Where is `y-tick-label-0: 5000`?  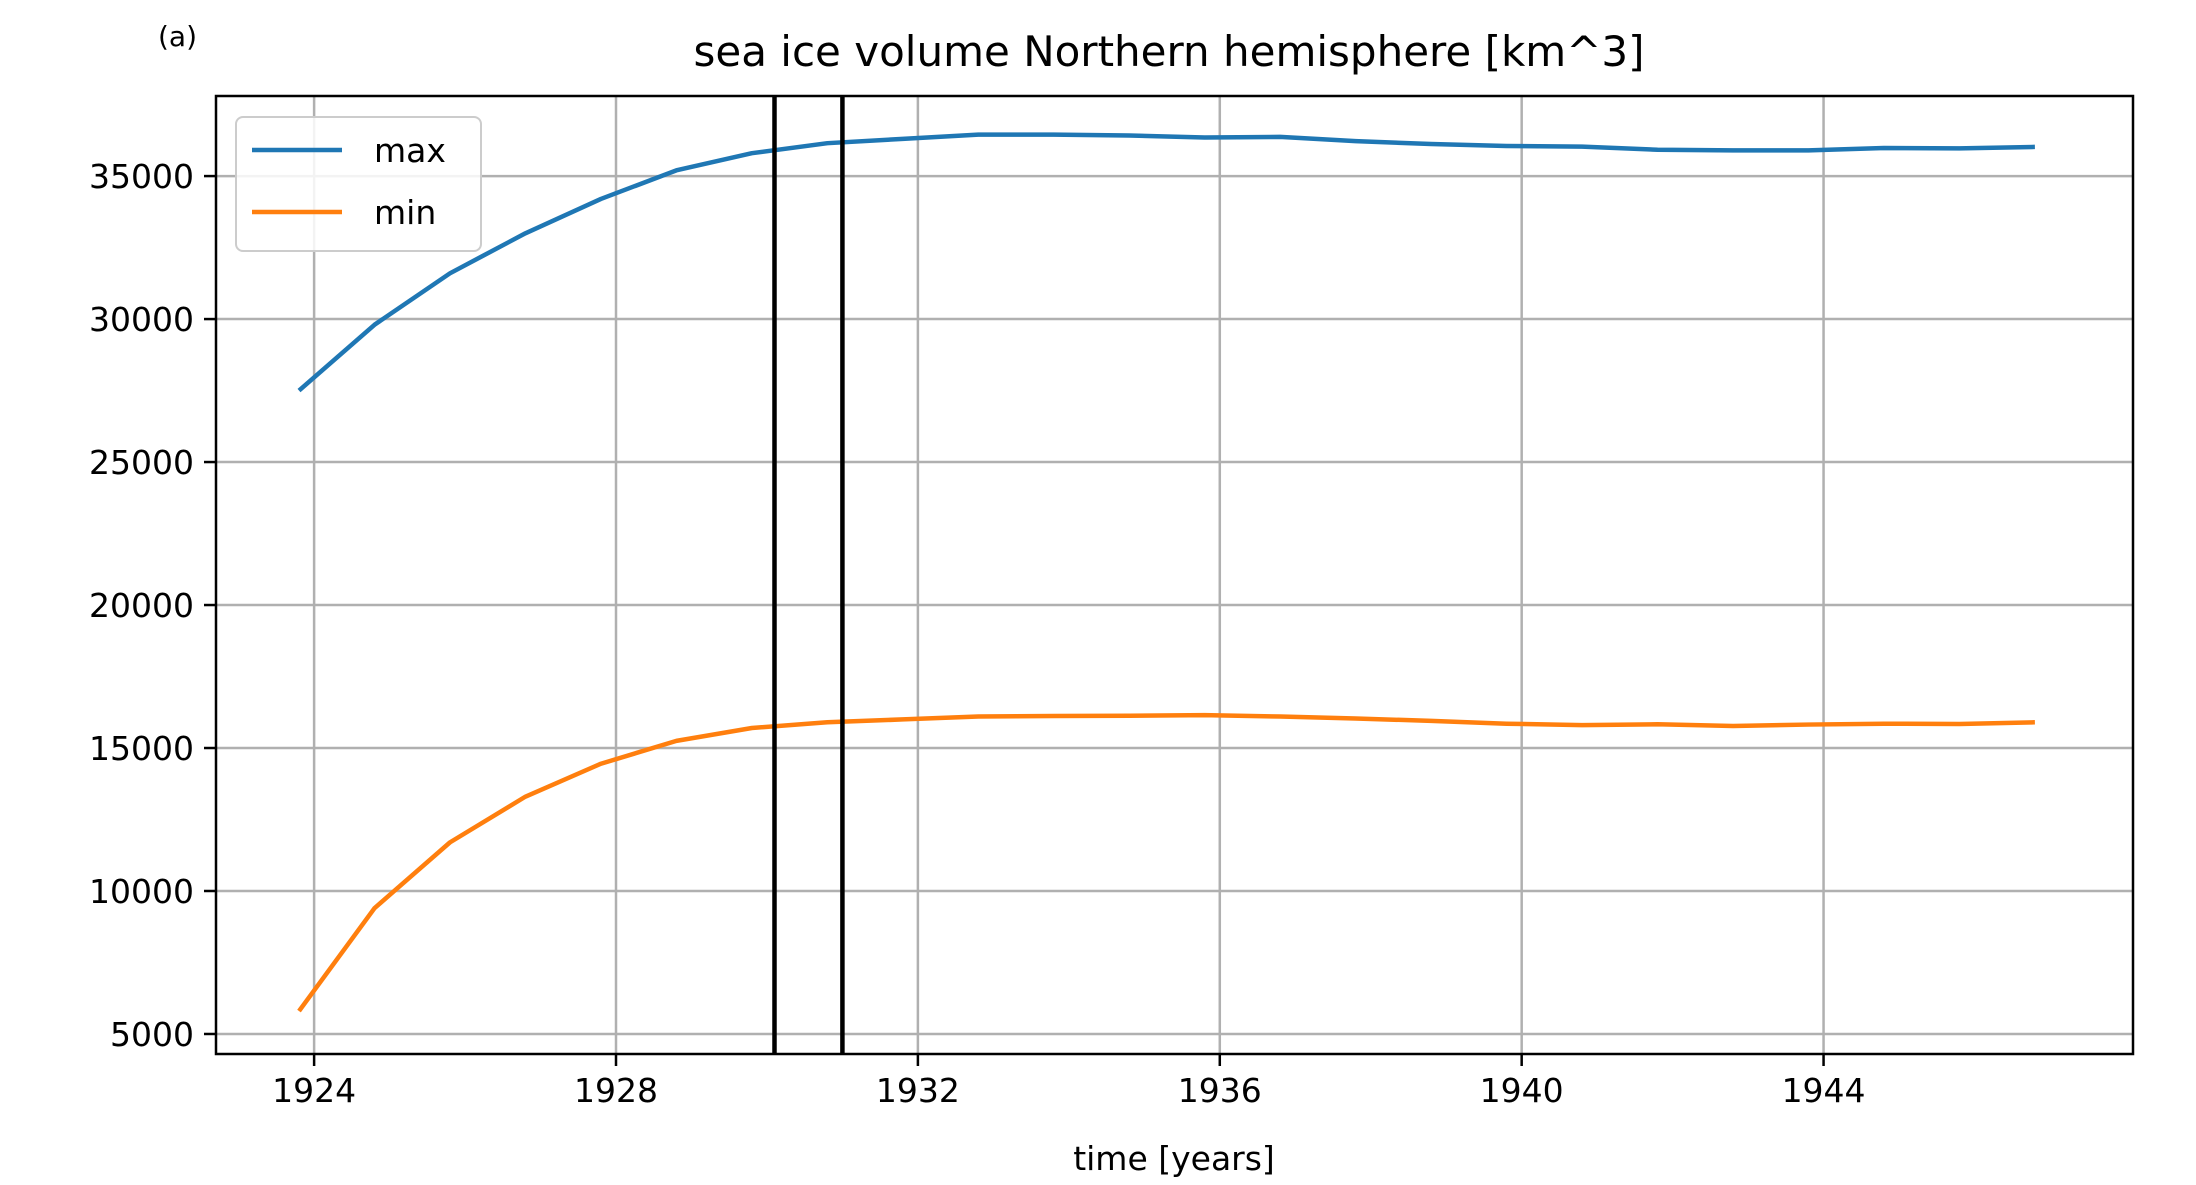 y-tick-label-0: 5000 is located at coordinates (152, 1034).